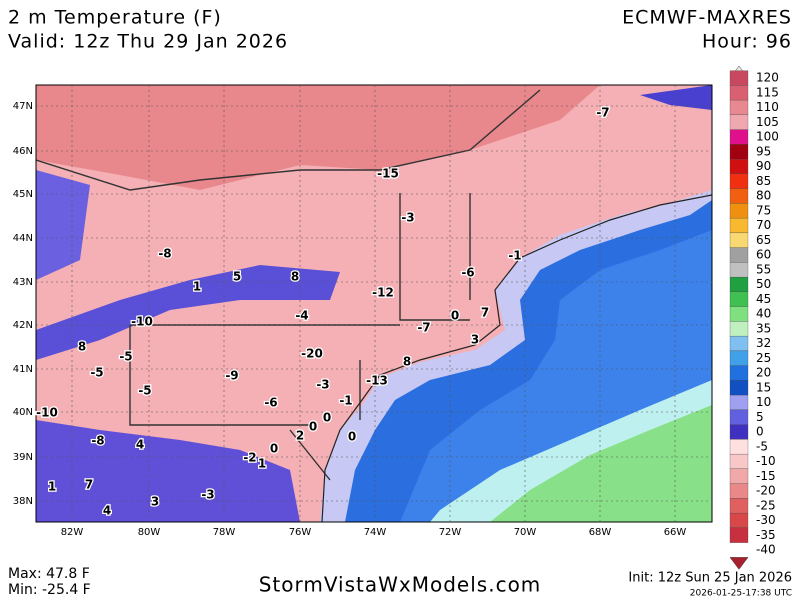 The height and width of the screenshot is (600, 800). What do you see at coordinates (763, 373) in the screenshot?
I see `colorbar-label: 20` at bounding box center [763, 373].